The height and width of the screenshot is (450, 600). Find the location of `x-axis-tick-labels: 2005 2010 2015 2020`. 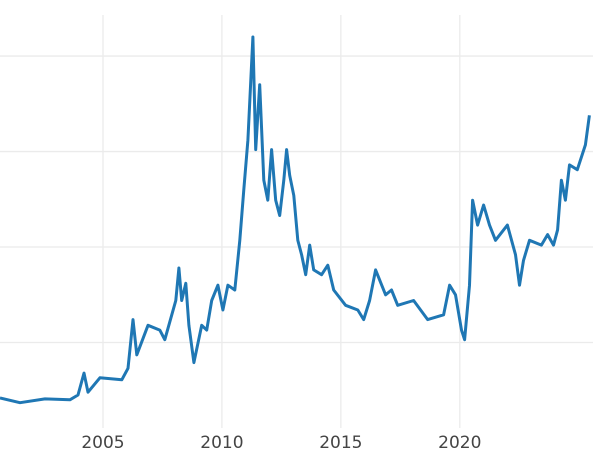

x-axis-tick-labels: 2005 2010 2015 2020 is located at coordinates (281, 441).